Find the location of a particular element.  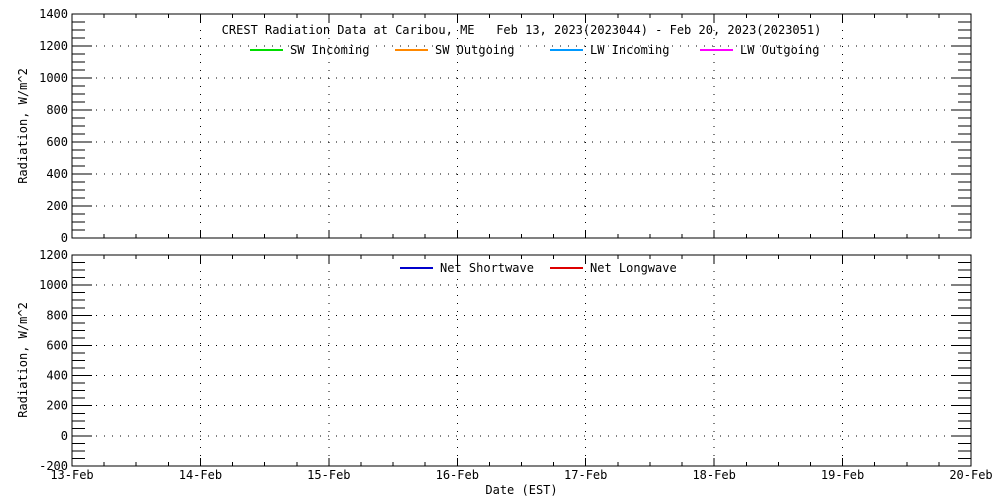

legend-item-net-shortwave: Net Shortwave is located at coordinates (467, 268).